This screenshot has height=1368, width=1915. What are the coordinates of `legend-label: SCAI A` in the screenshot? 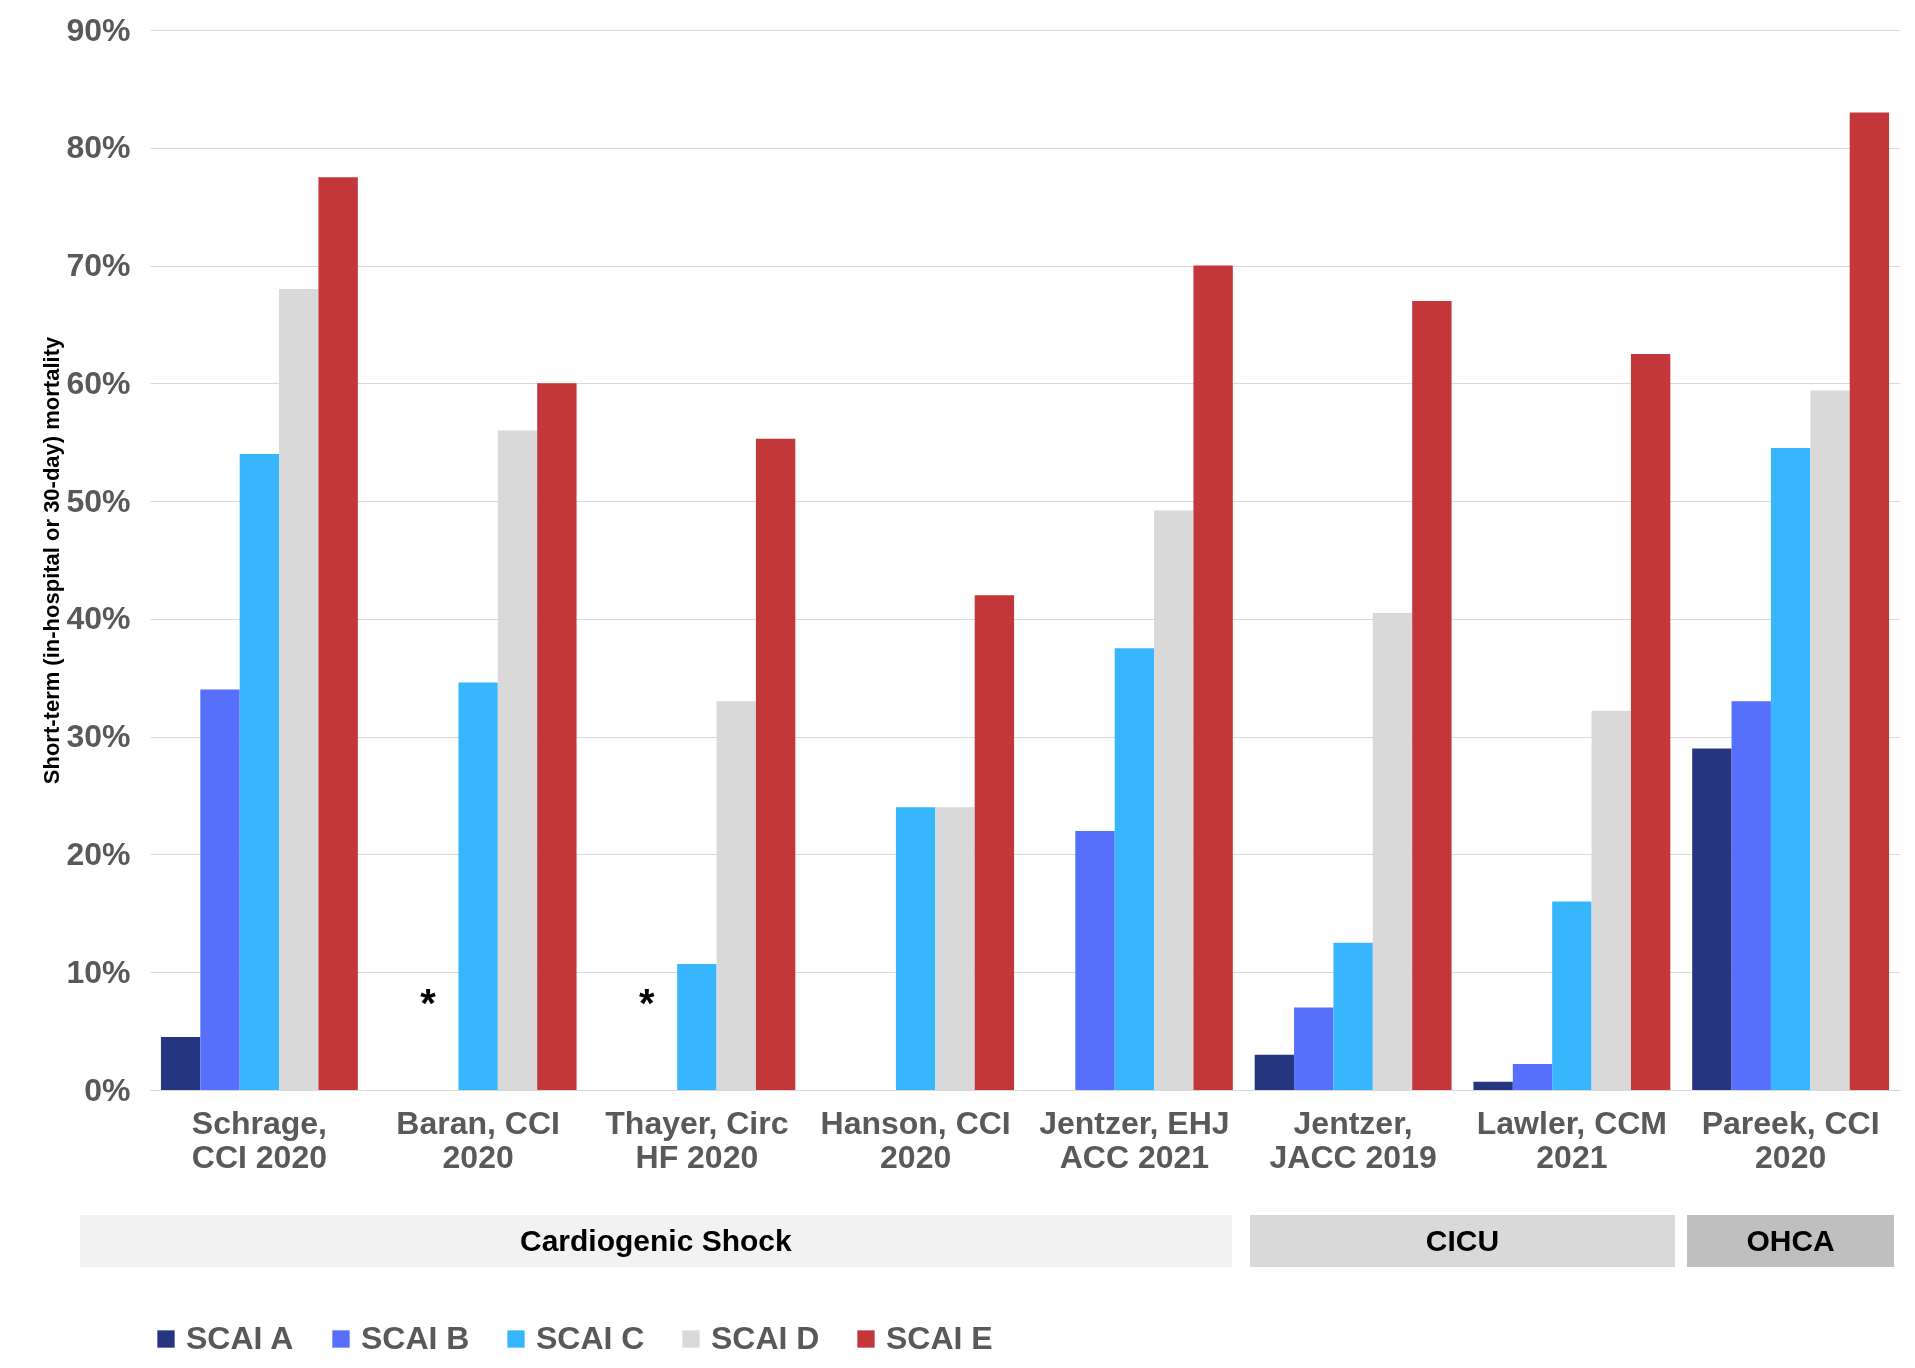 It's located at (240, 1338).